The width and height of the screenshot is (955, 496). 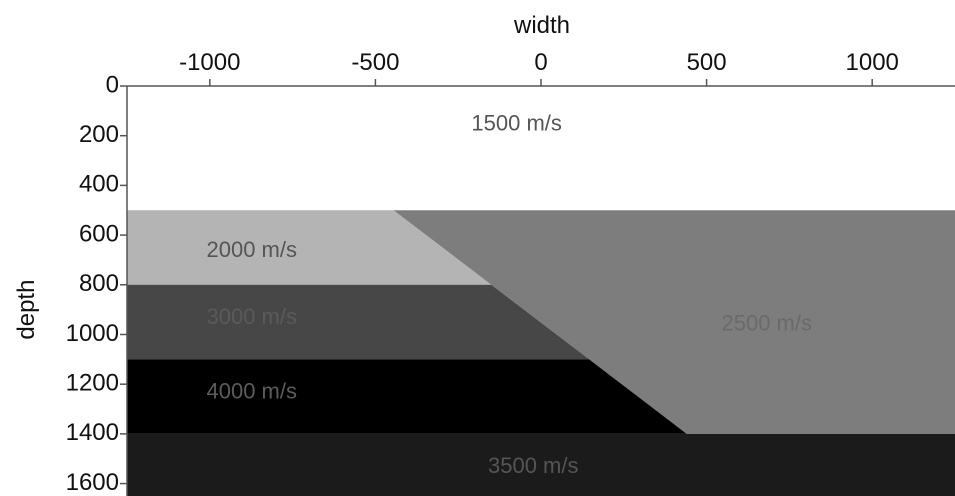 I want to click on x-tick-label: 500, so click(x=707, y=62).